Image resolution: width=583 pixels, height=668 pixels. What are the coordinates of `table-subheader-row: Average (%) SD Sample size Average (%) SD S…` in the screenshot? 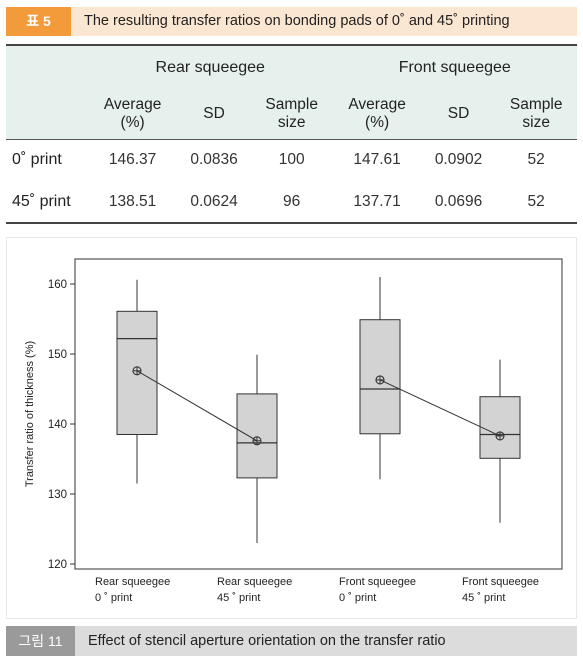 It's located at (291, 114).